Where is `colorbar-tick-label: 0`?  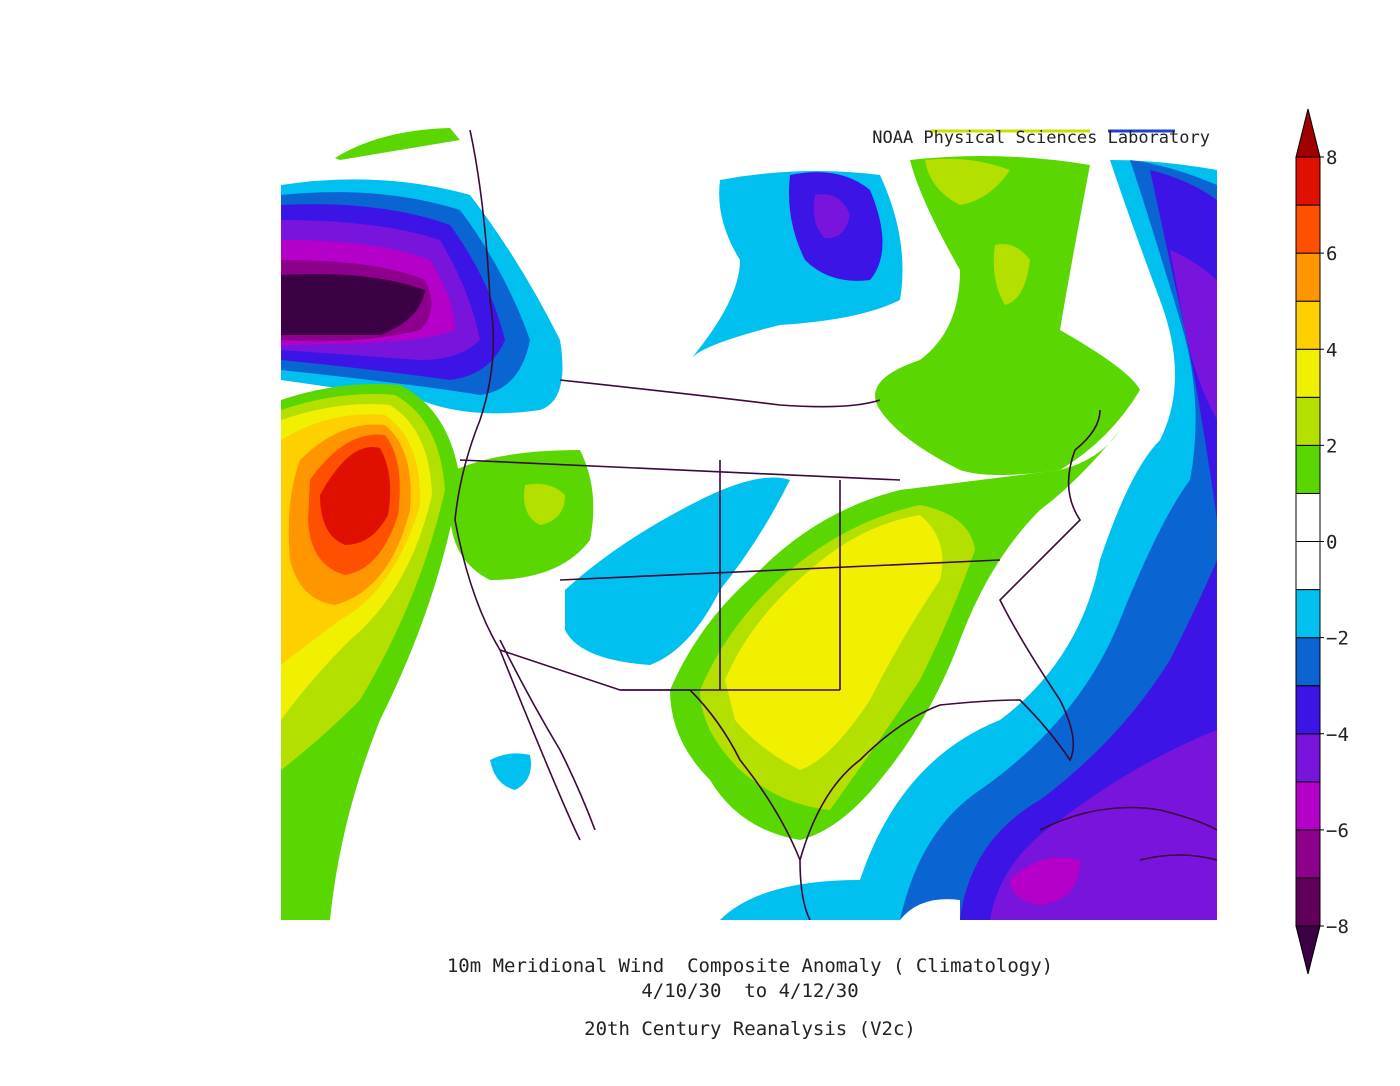
colorbar-tick-label: 0 is located at coordinates (1331, 543).